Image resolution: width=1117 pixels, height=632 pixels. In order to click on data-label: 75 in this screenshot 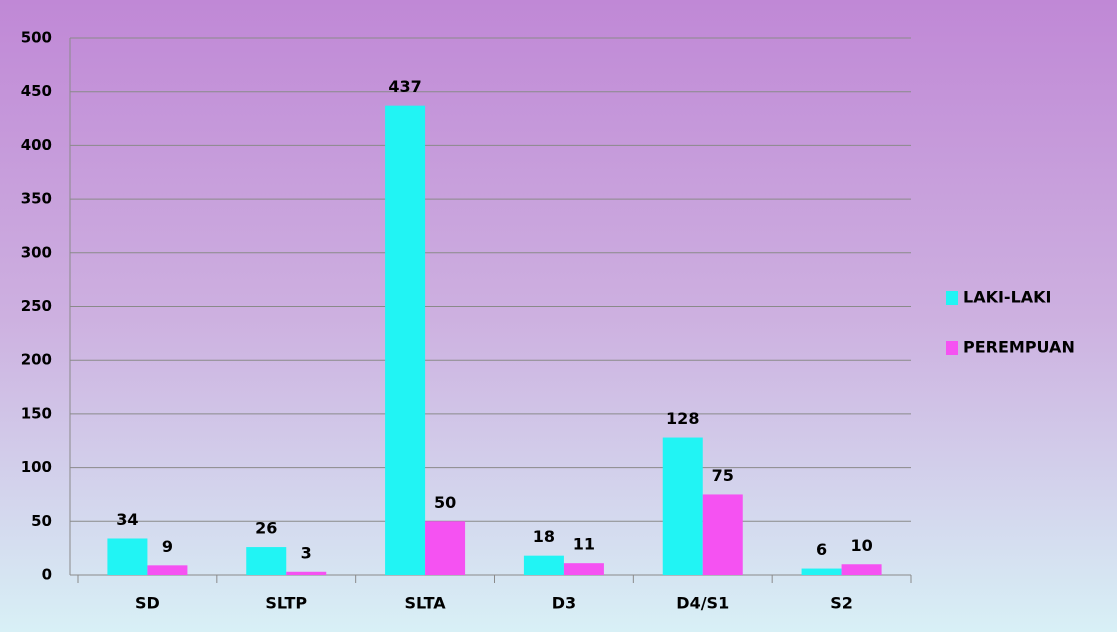, I will do `click(723, 475)`.